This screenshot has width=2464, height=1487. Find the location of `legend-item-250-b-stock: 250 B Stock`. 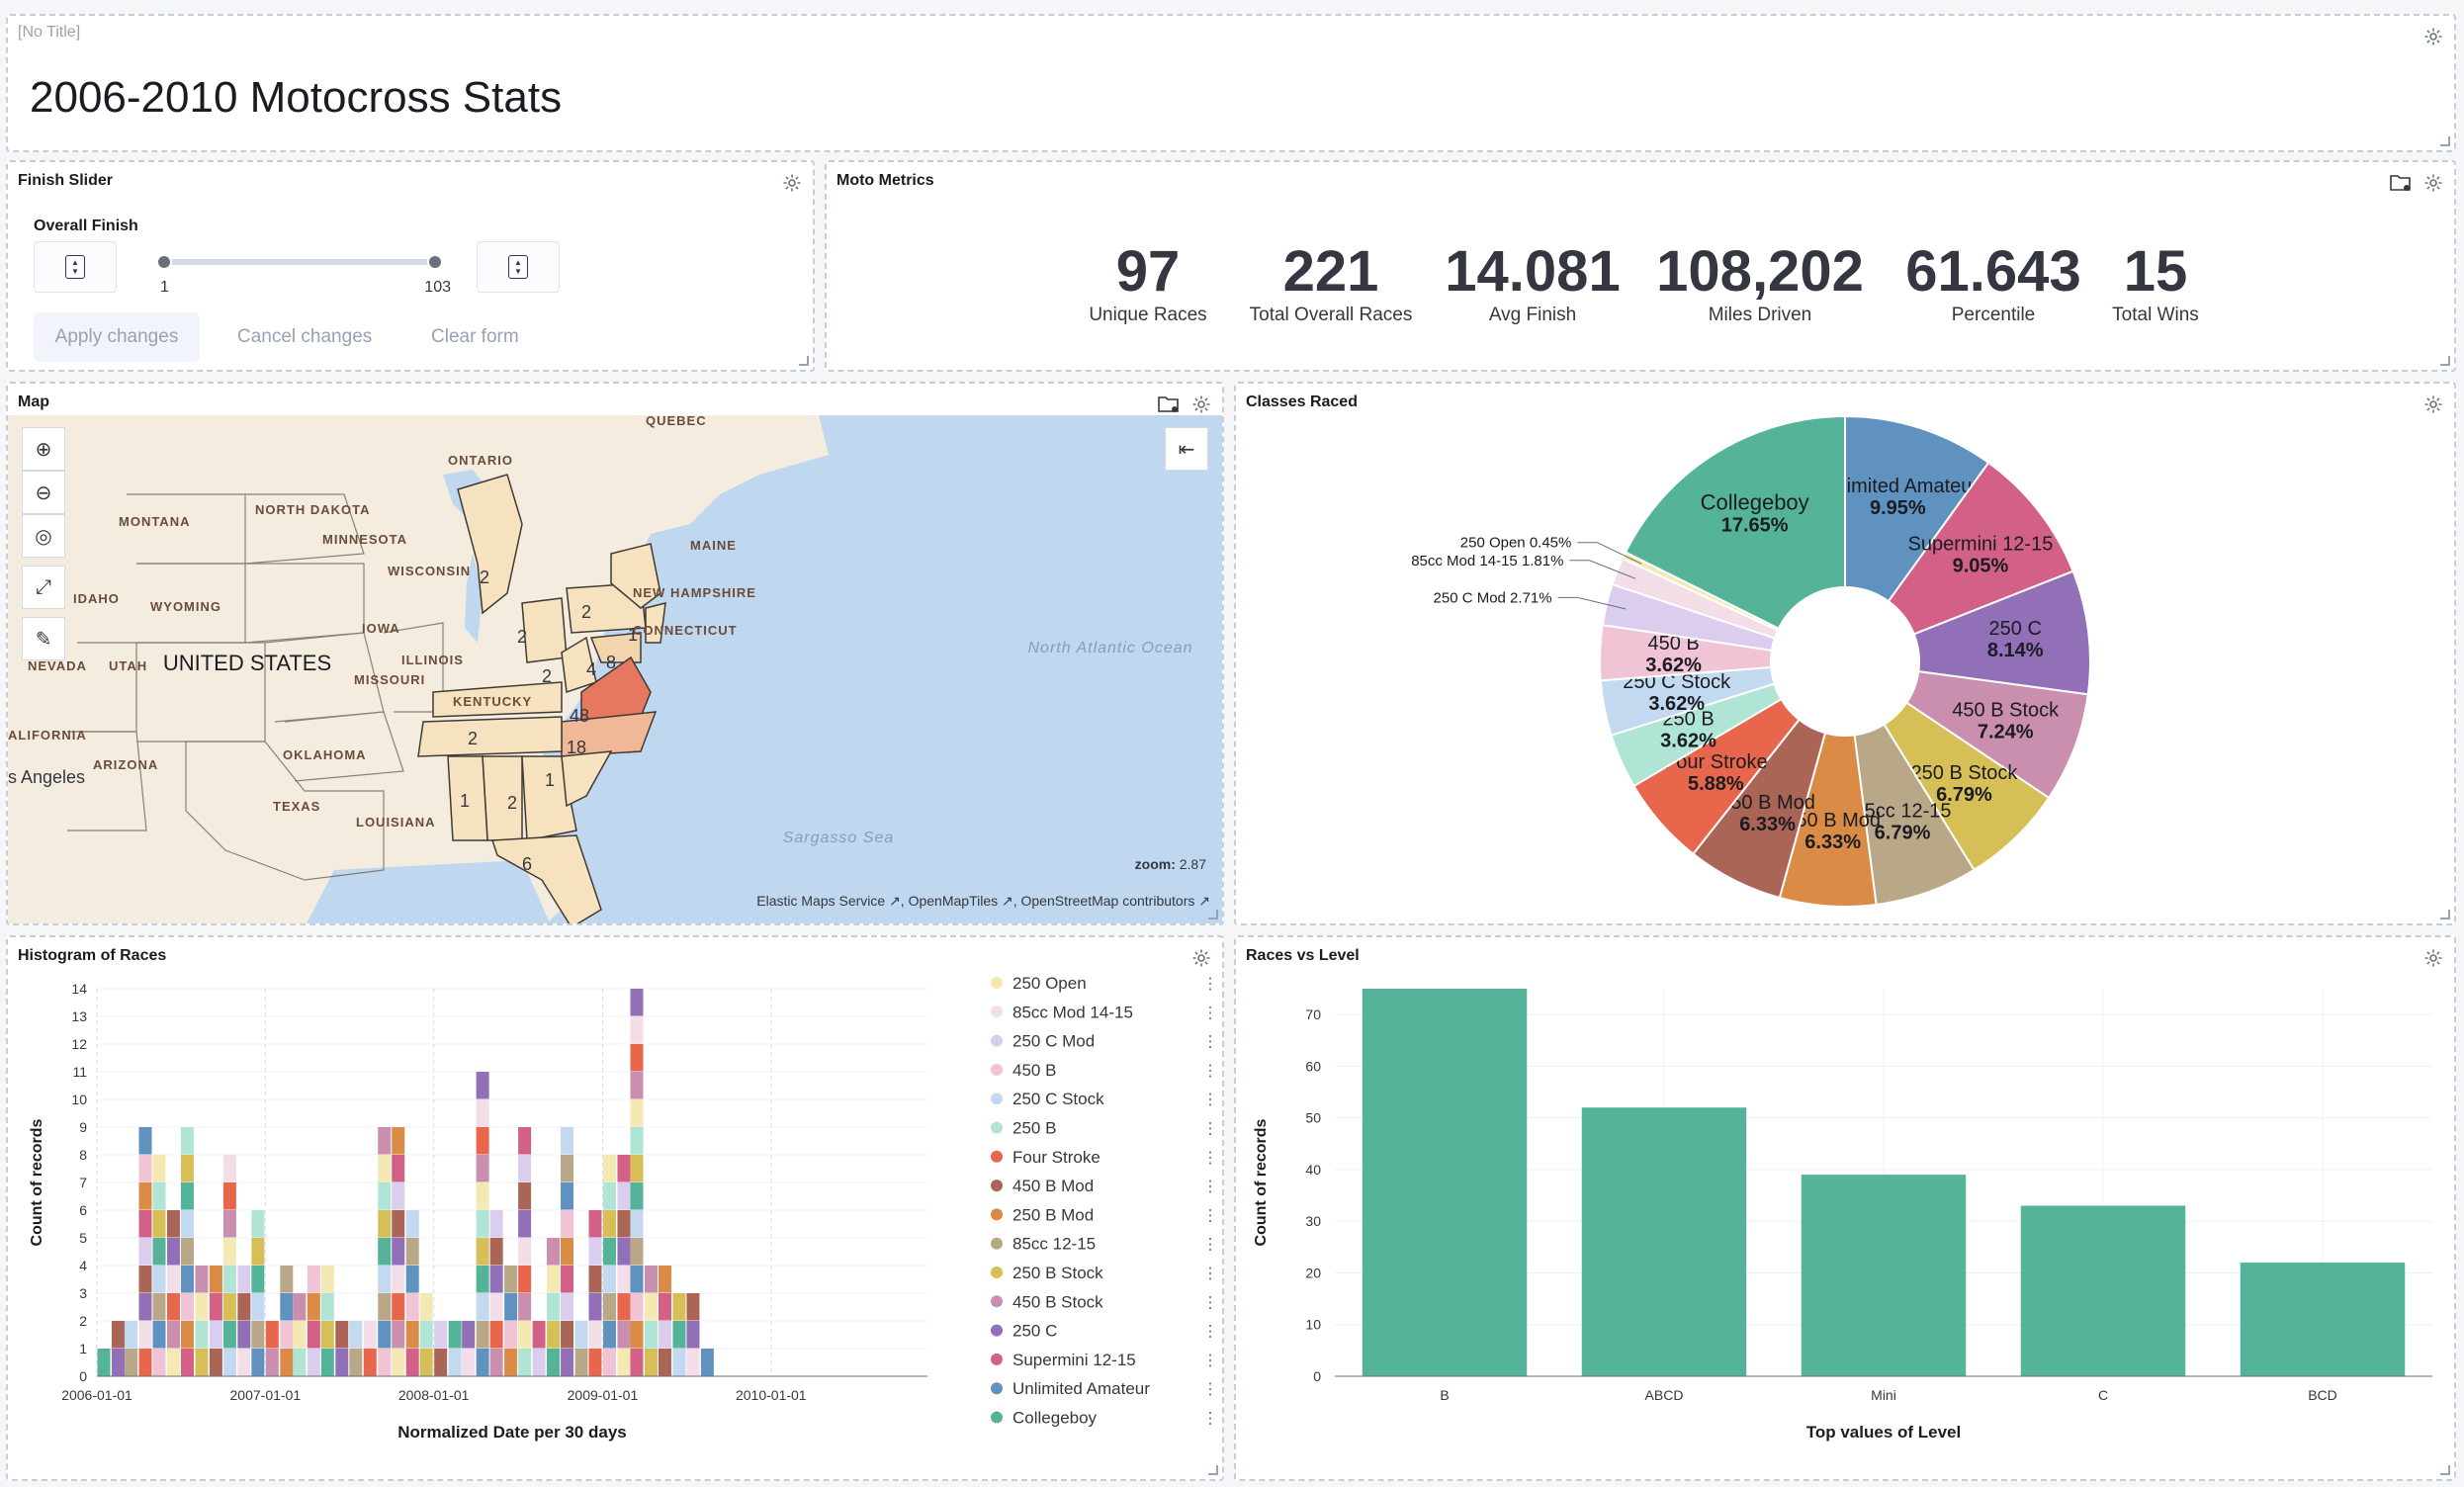

legend-item-250-b-stock: 250 B Stock is located at coordinates (1057, 1273).